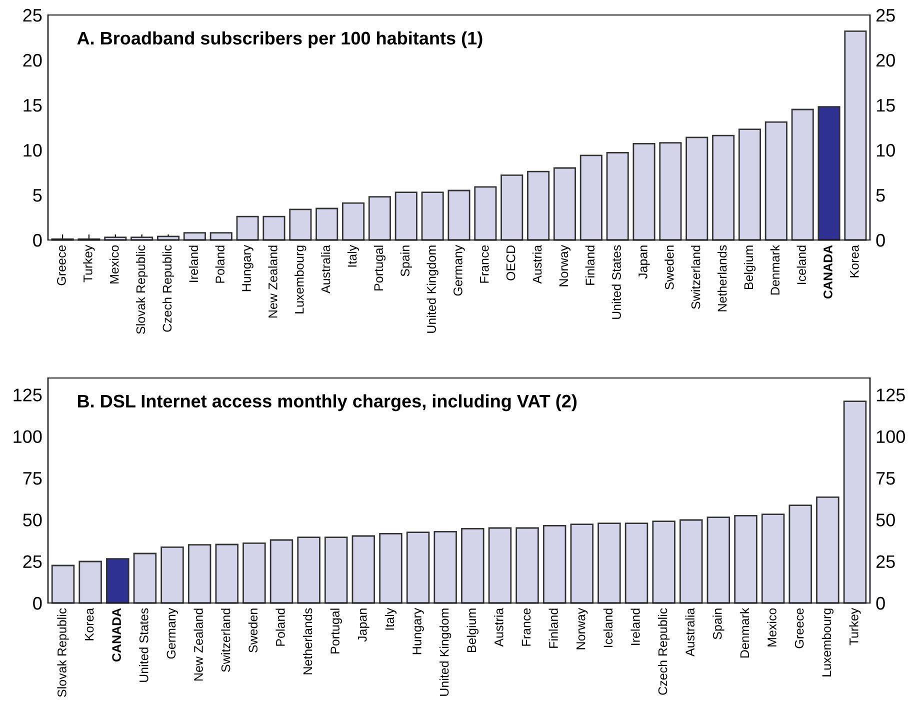 The width and height of the screenshot is (916, 717). Describe the element at coordinates (279, 39) in the screenshot. I see `text: A. Broadband subscribers per 100 habitants (1)` at that location.